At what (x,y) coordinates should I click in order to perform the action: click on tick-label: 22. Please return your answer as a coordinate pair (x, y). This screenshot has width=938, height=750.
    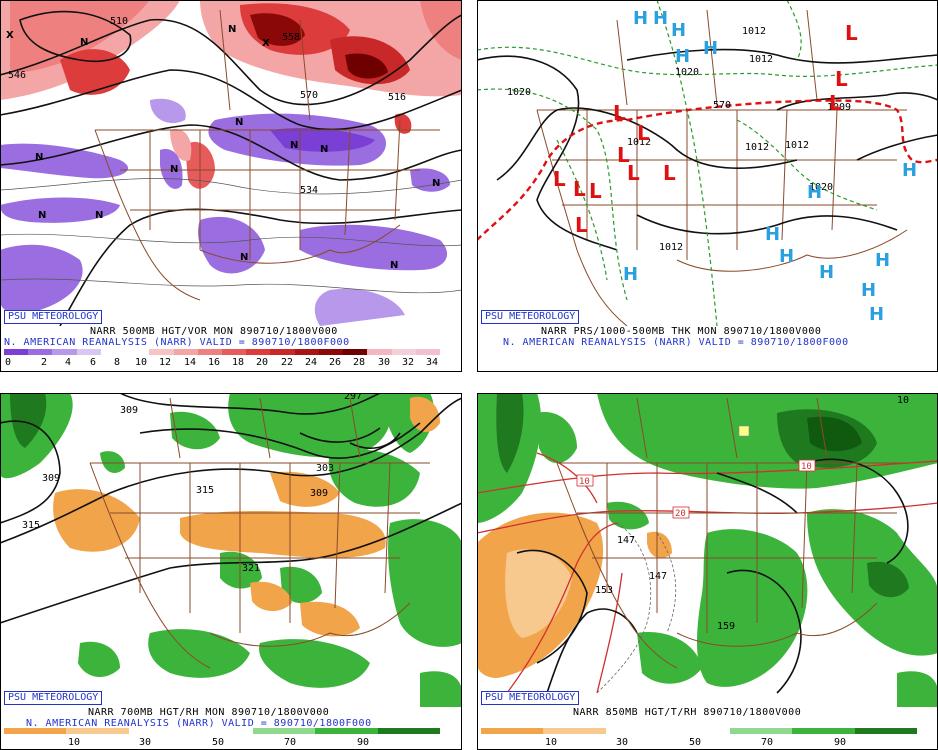
    Looking at the image, I should click on (287, 362).